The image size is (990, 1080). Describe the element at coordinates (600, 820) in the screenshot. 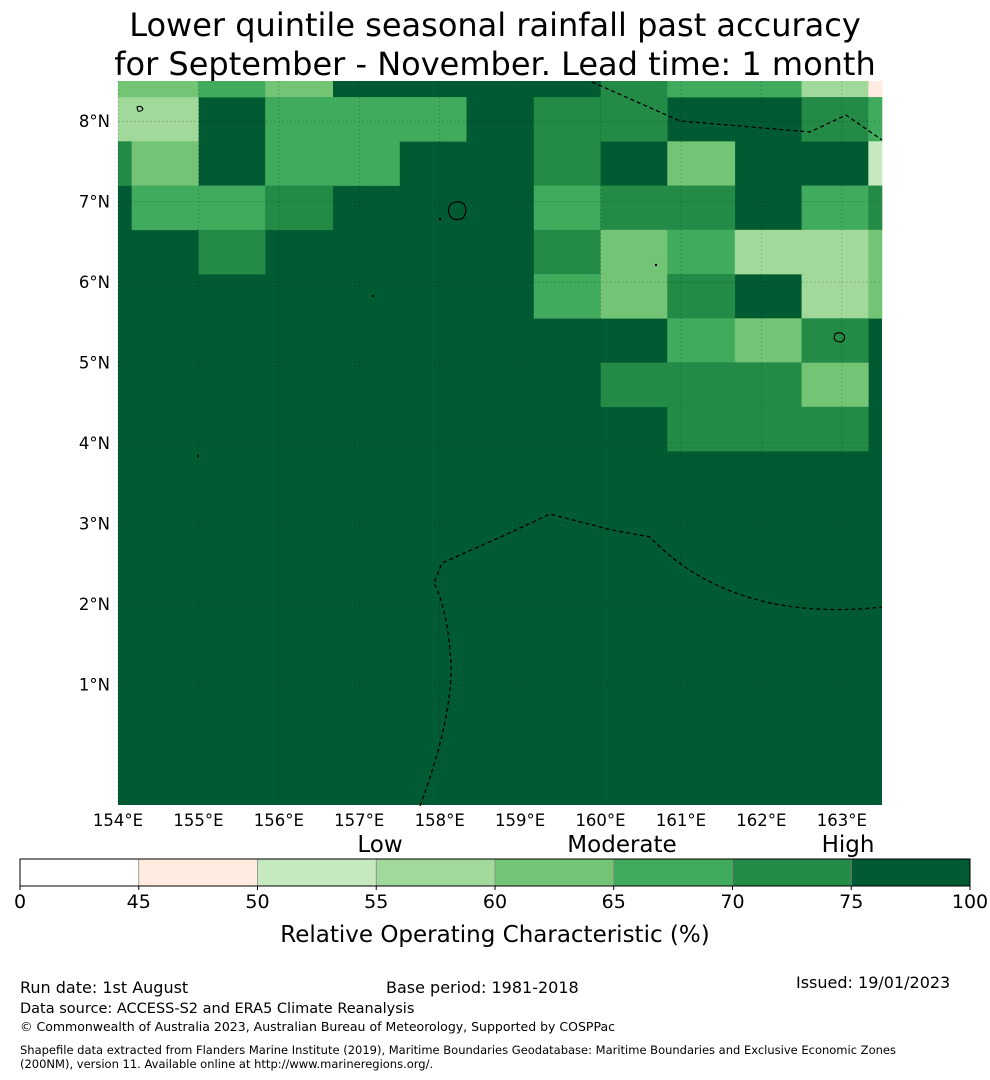

I see `lon-tick-label: 160°E` at that location.